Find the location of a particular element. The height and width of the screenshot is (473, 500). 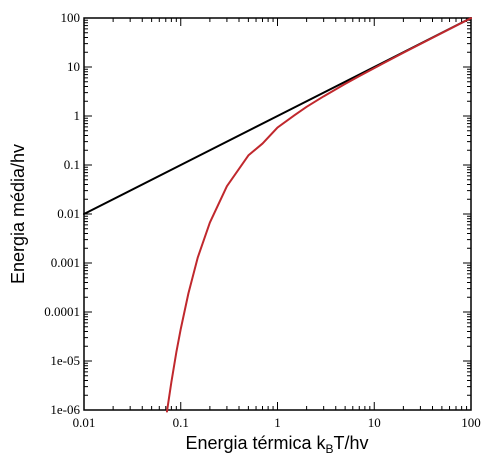

x-tick-label: 1 is located at coordinates (277, 422).